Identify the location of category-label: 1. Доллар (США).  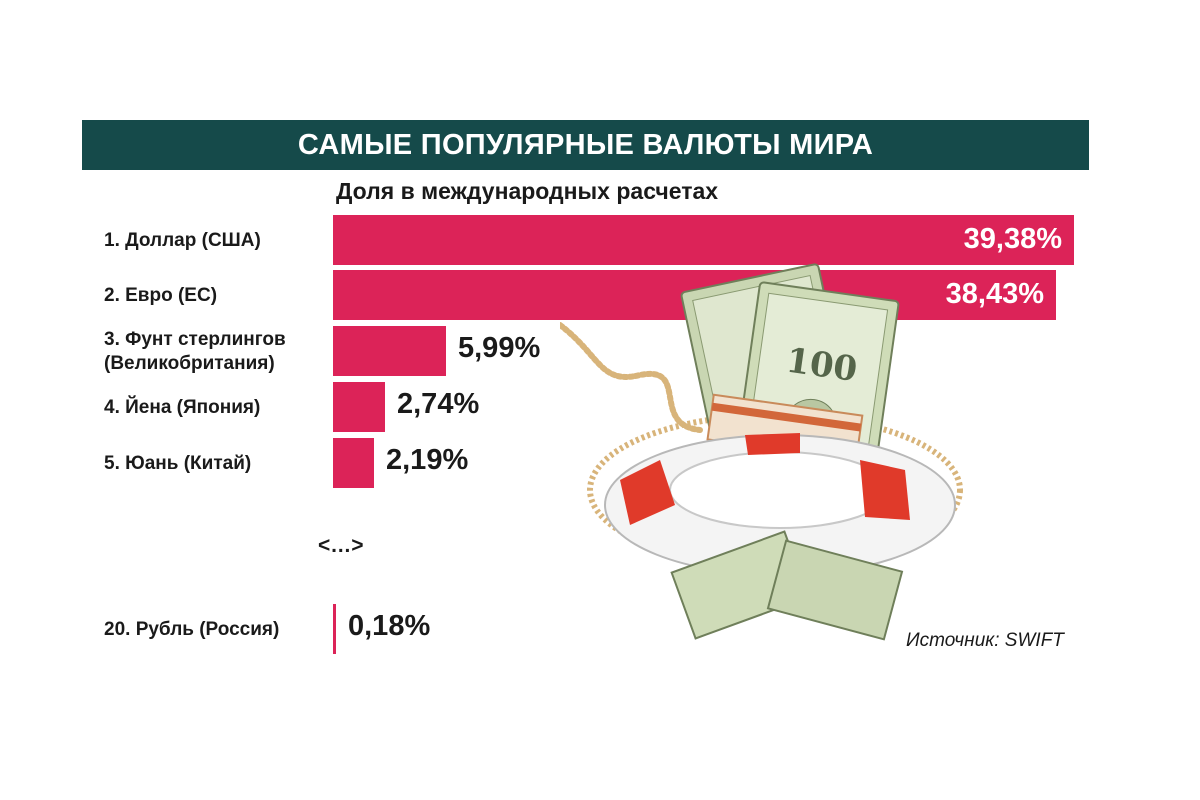
(182, 240).